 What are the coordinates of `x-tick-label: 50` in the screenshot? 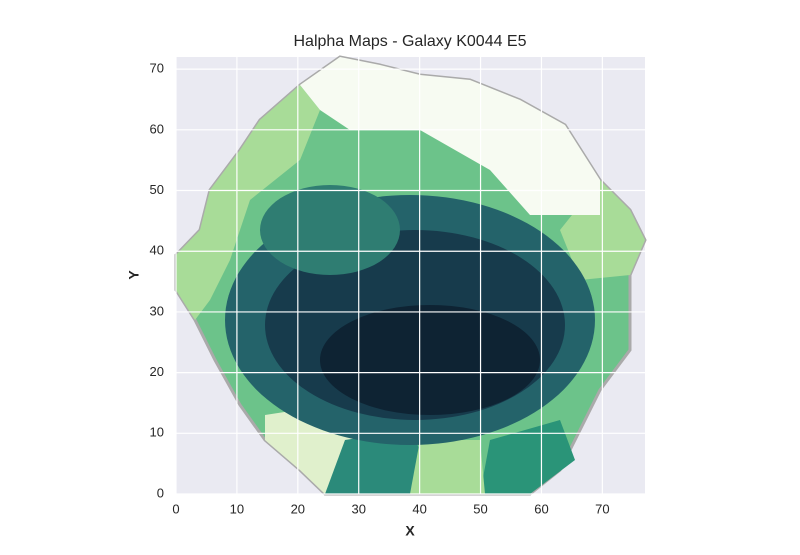 It's located at (480, 508).